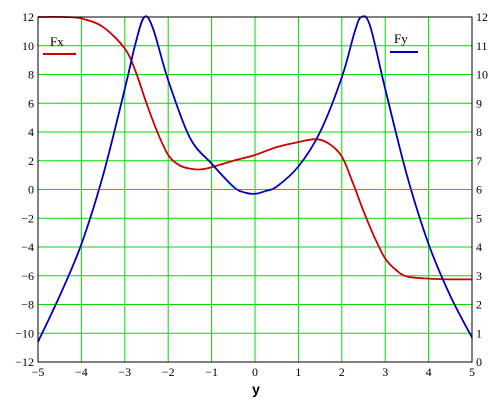 Image resolution: width=500 pixels, height=400 pixels. I want to click on legend-label-fx: Fx, so click(57, 41).